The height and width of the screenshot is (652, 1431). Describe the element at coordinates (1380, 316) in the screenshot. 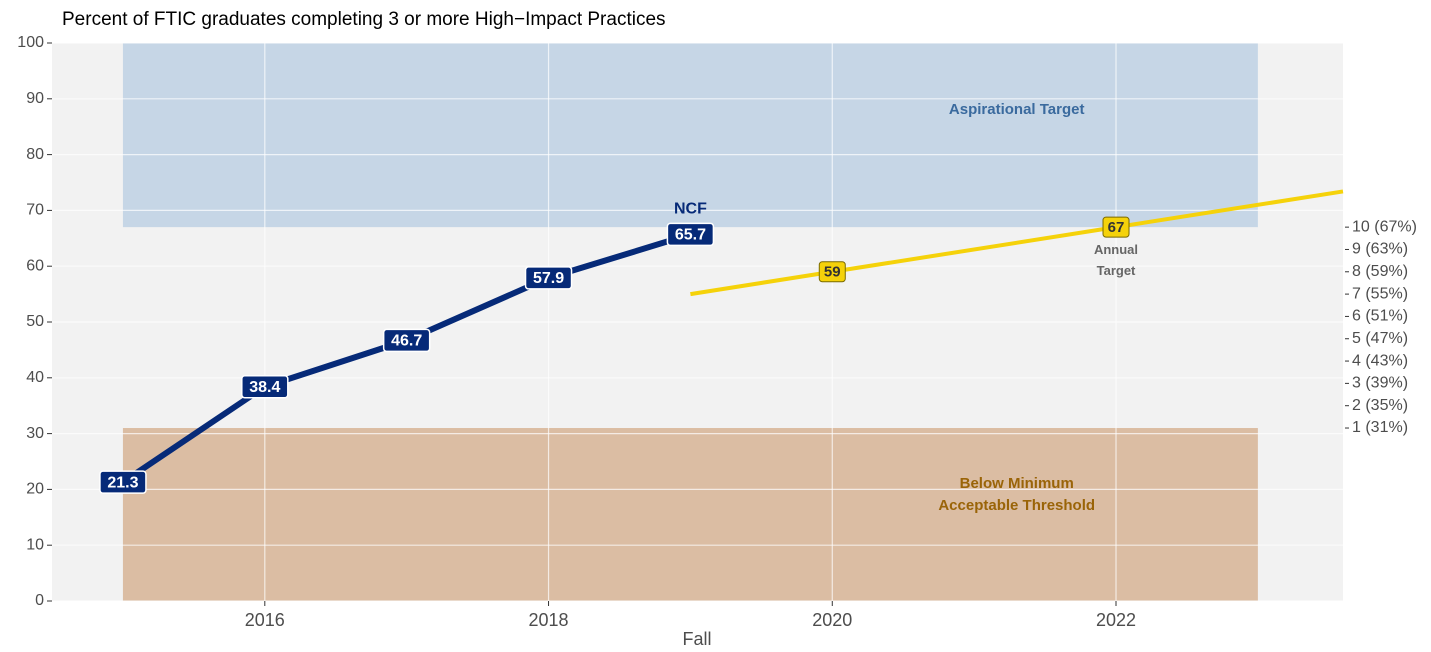

I see `y2-tick-label: 6 (51%)` at that location.